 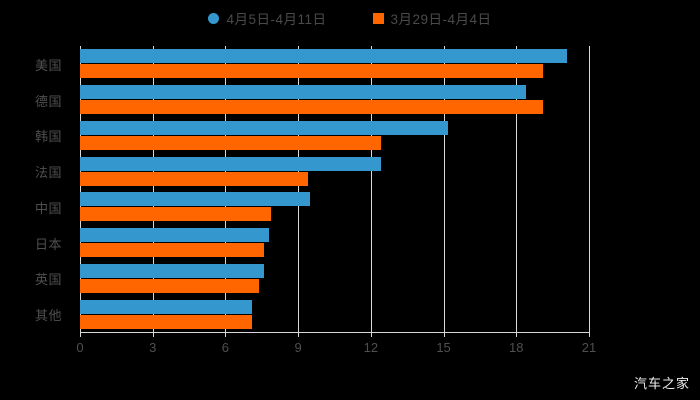 What do you see at coordinates (172, 270) in the screenshot?
I see `bar-英国-series-0` at bounding box center [172, 270].